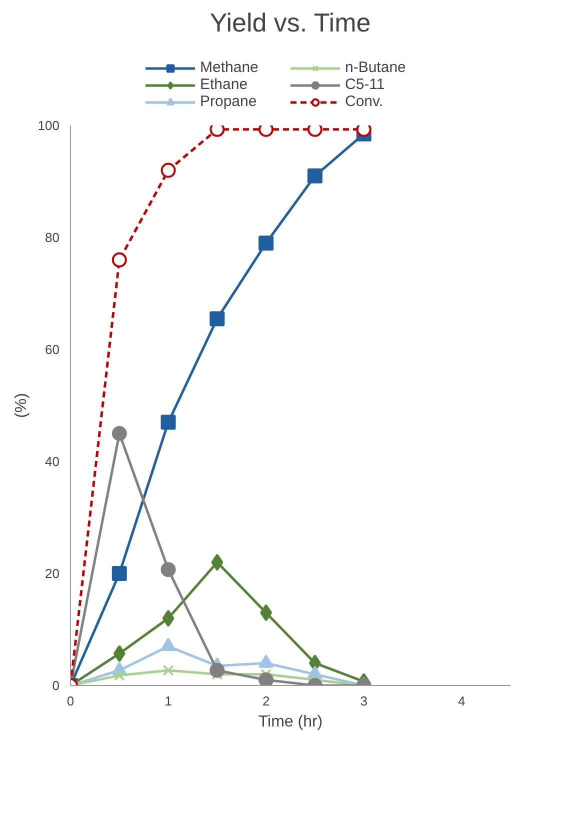 Image resolution: width=565 pixels, height=815 pixels. What do you see at coordinates (376, 67) in the screenshot?
I see `legend-label: n-Butane` at bounding box center [376, 67].